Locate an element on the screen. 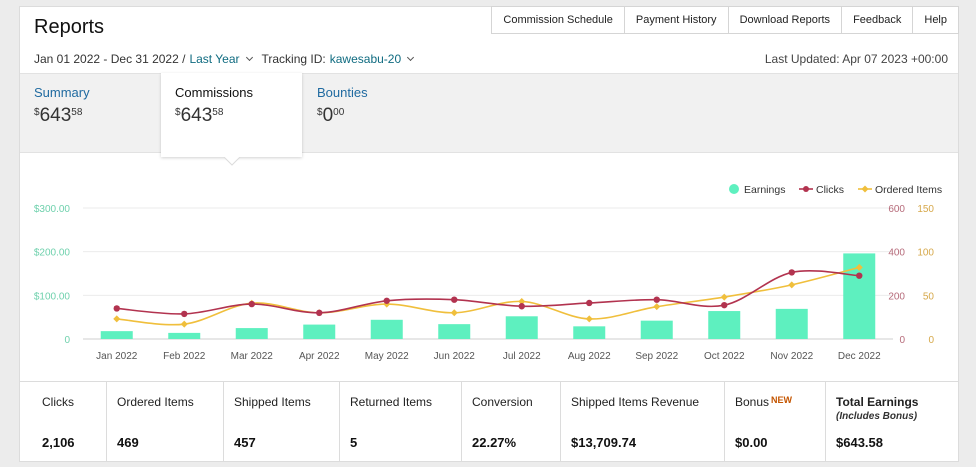 Image resolution: width=976 pixels, height=467 pixels. stat-total-earnings: Total Earnings (Includes Bonus) $643.58 is located at coordinates (891, 422).